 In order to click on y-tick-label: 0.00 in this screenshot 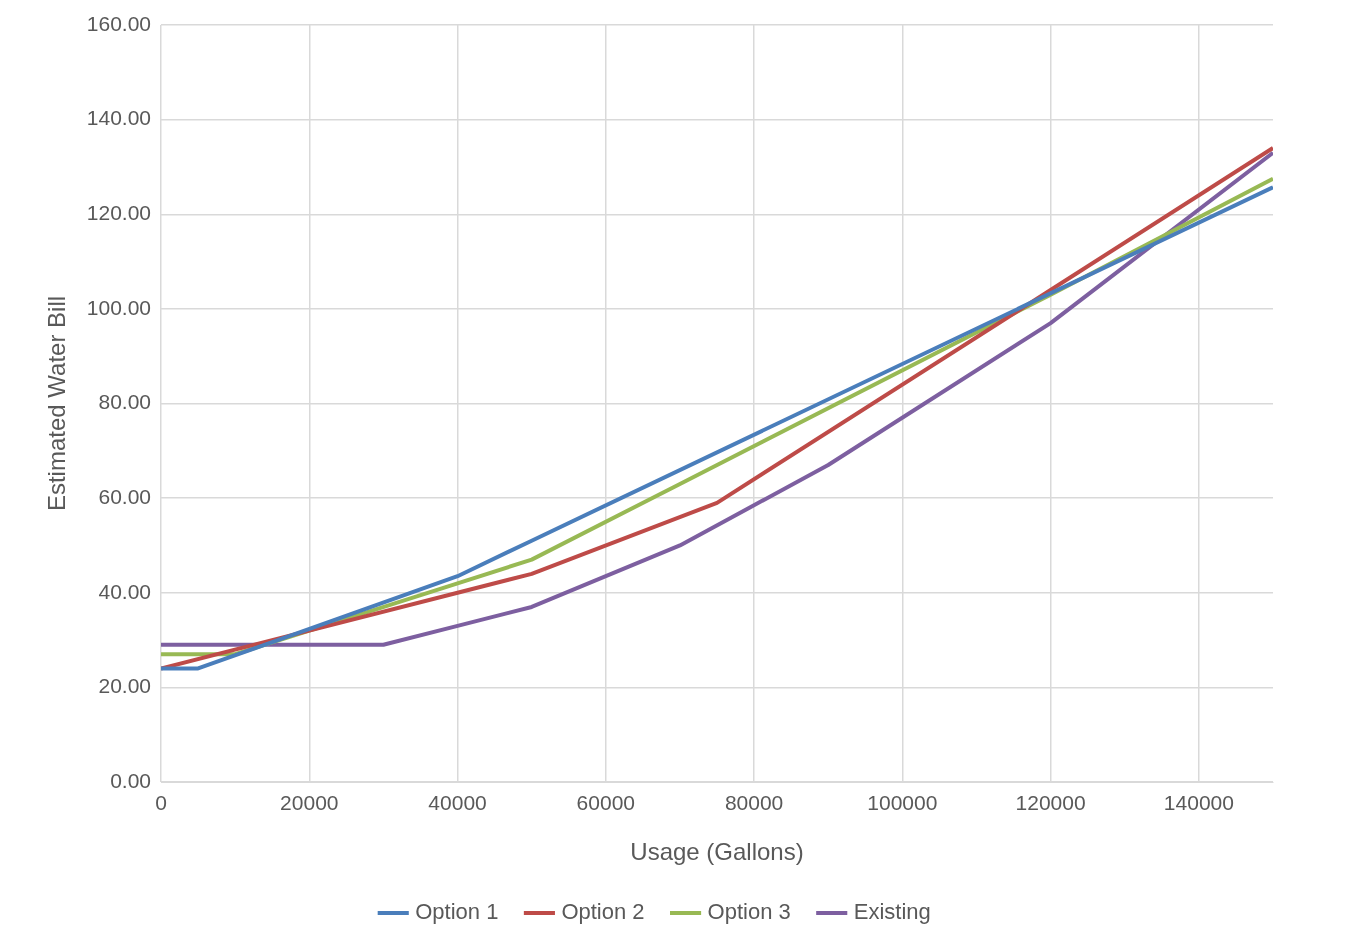, I will do `click(131, 780)`.